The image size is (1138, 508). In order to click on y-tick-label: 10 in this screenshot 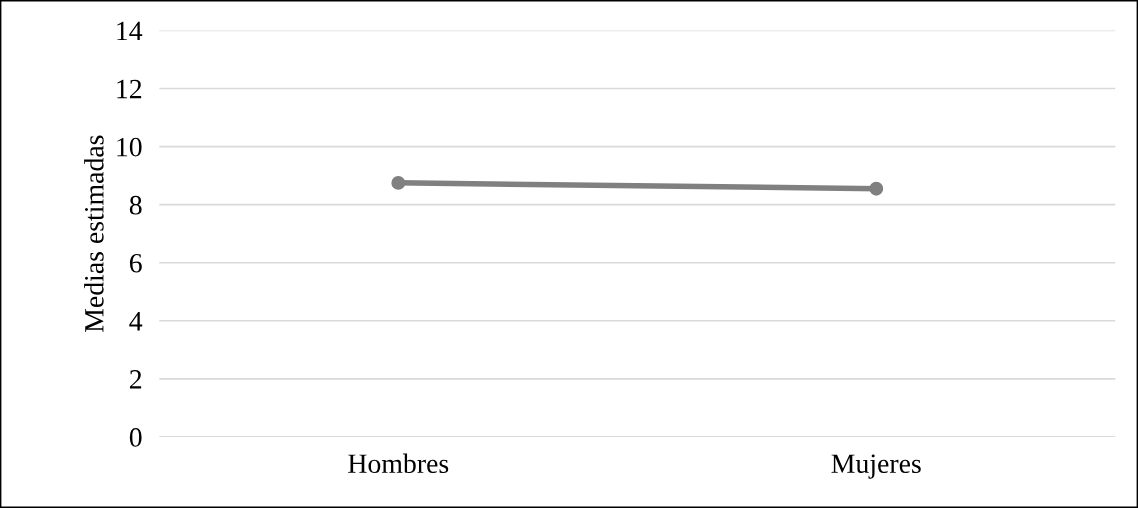, I will do `click(129, 147)`.